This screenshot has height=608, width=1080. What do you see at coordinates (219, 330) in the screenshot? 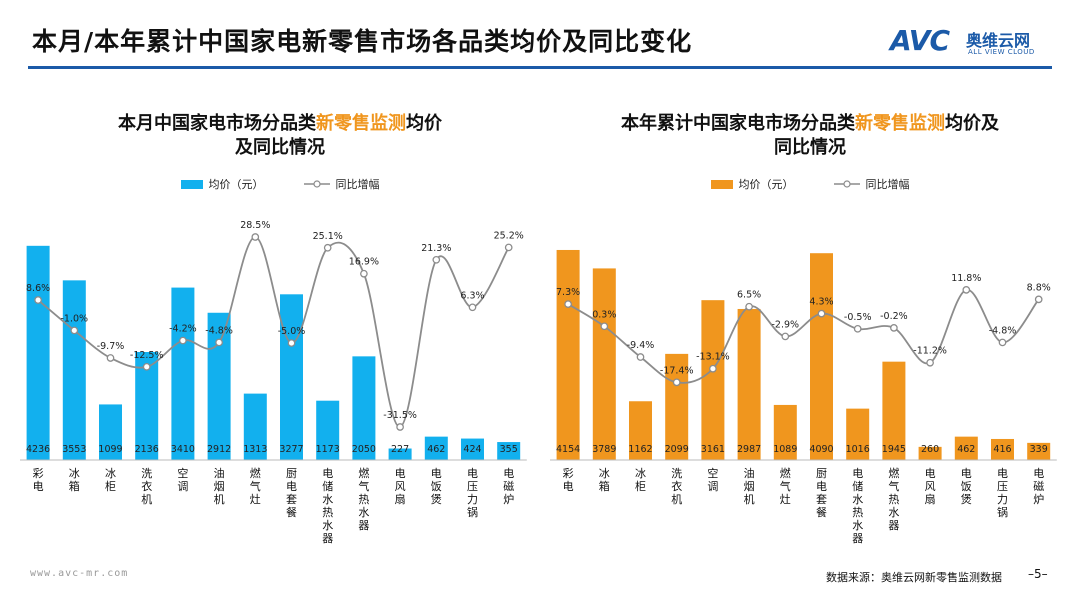
I see `yoy-data-label: -4.8%` at bounding box center [219, 330].